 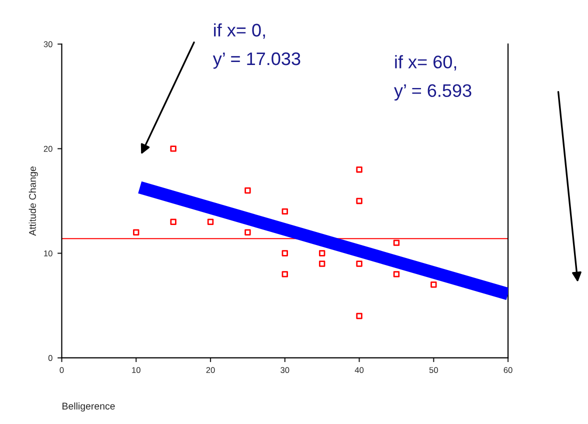 What do you see at coordinates (48, 44) in the screenshot?
I see `y-tick-label: 30` at bounding box center [48, 44].